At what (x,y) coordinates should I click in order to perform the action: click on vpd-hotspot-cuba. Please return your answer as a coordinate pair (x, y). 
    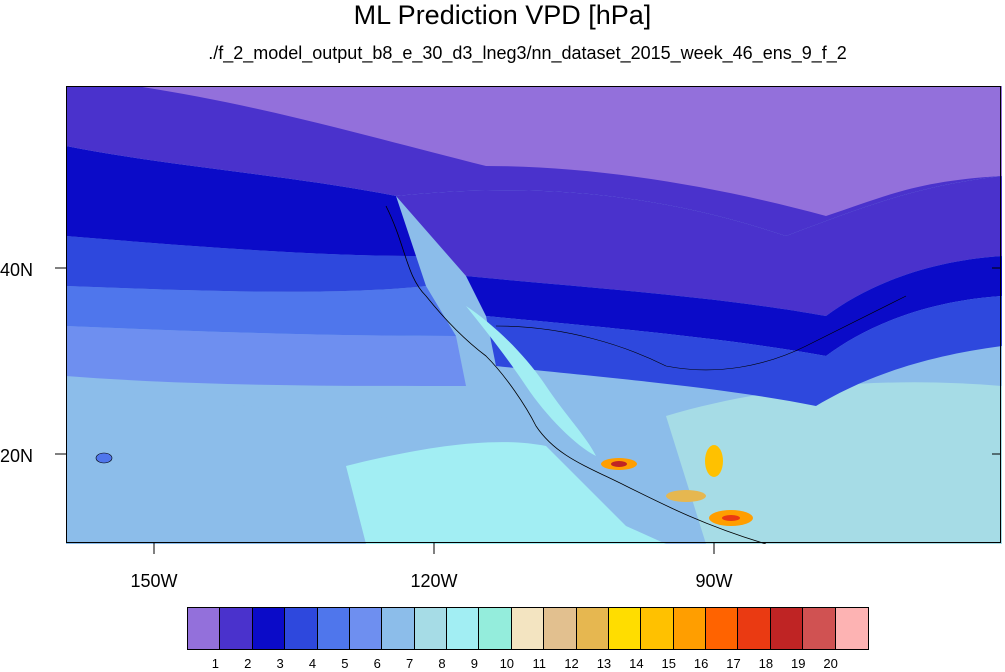
    Looking at the image, I should click on (714, 461).